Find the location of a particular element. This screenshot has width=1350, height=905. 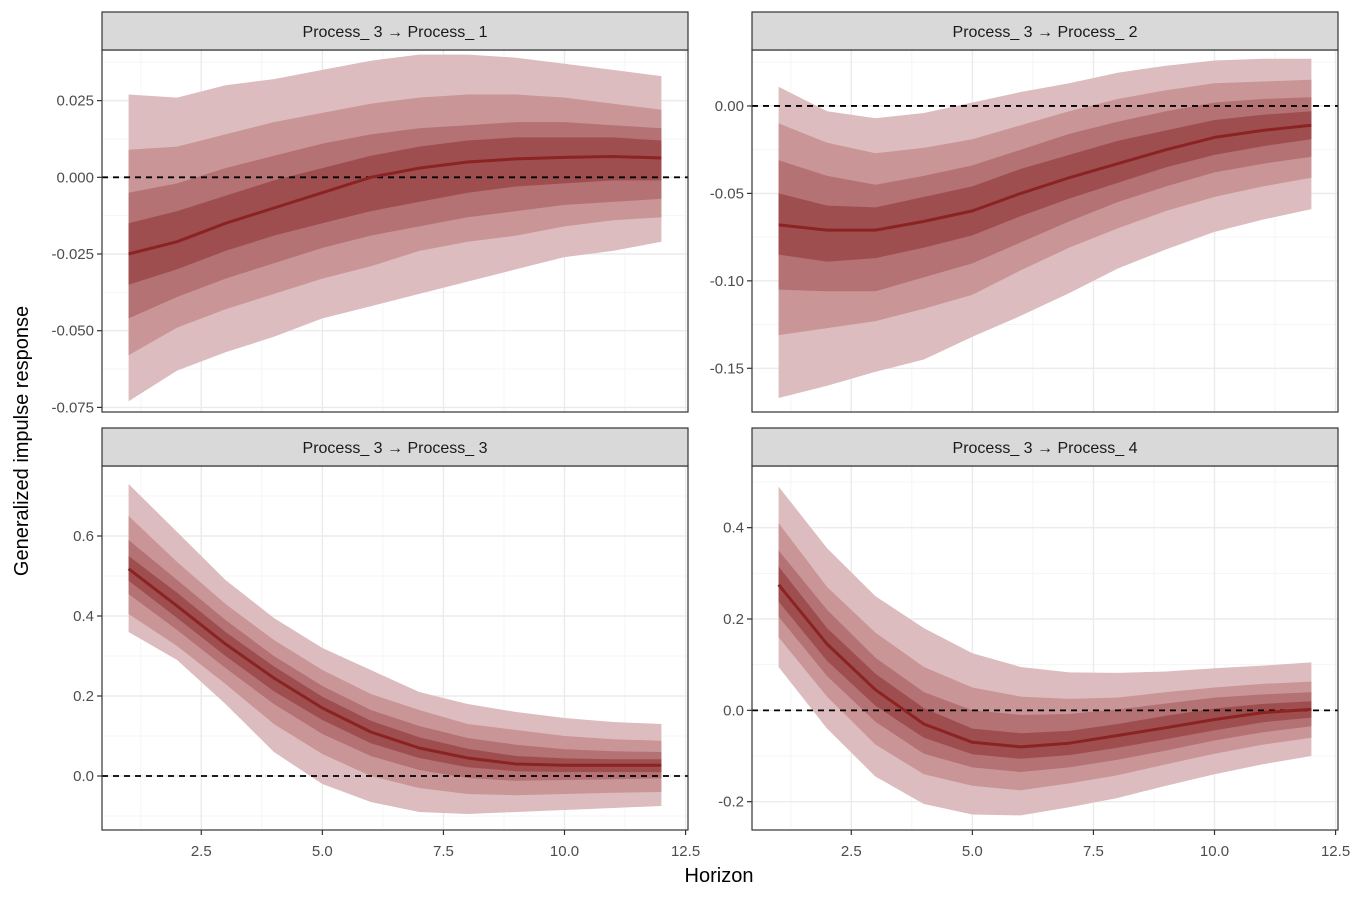

y-tick-label: -0.075 is located at coordinates (72, 407).